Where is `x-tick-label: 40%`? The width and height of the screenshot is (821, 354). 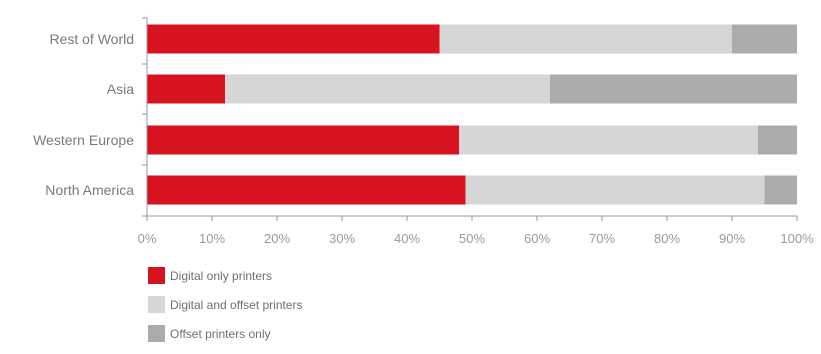
x-tick-label: 40% is located at coordinates (407, 238).